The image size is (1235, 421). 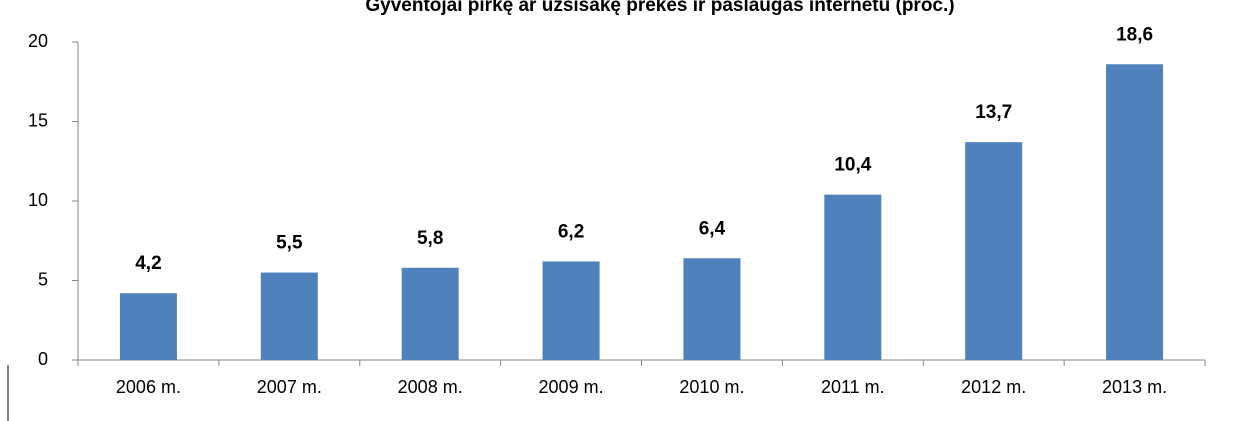 What do you see at coordinates (712, 228) in the screenshot?
I see `value-label: 6,4` at bounding box center [712, 228].